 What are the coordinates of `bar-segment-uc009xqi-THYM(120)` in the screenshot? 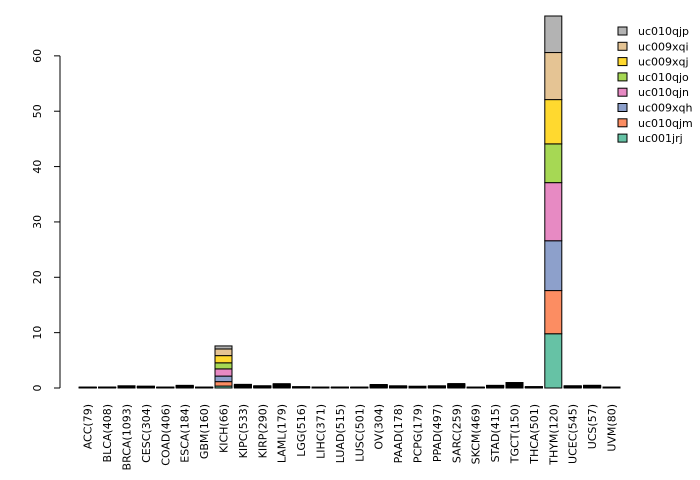 It's located at (553, 76).